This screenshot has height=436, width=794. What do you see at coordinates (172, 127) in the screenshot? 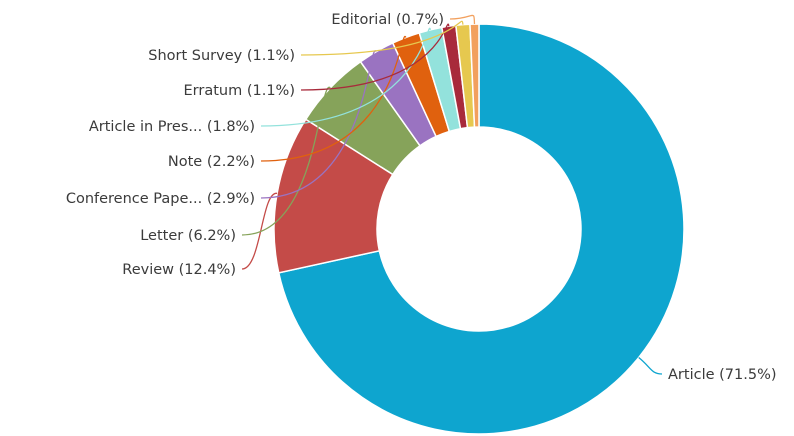
I see `slice-label-5: Article in Pres... (1.8%)` at bounding box center [172, 127].